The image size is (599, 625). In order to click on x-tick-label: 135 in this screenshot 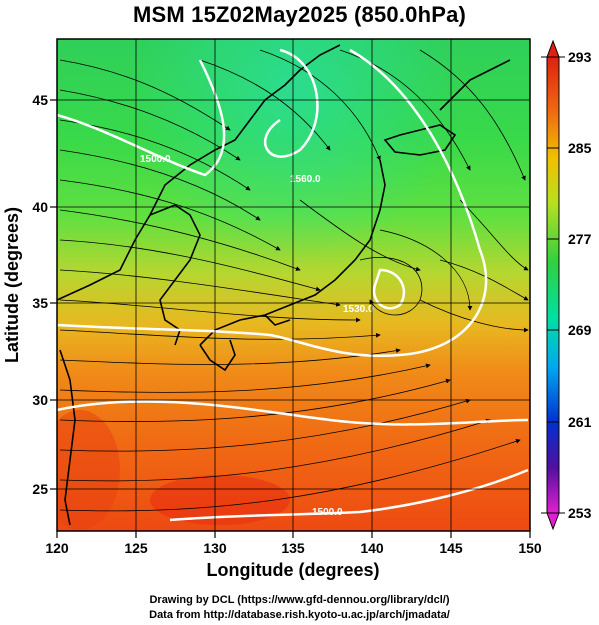, I will do `click(293, 548)`.